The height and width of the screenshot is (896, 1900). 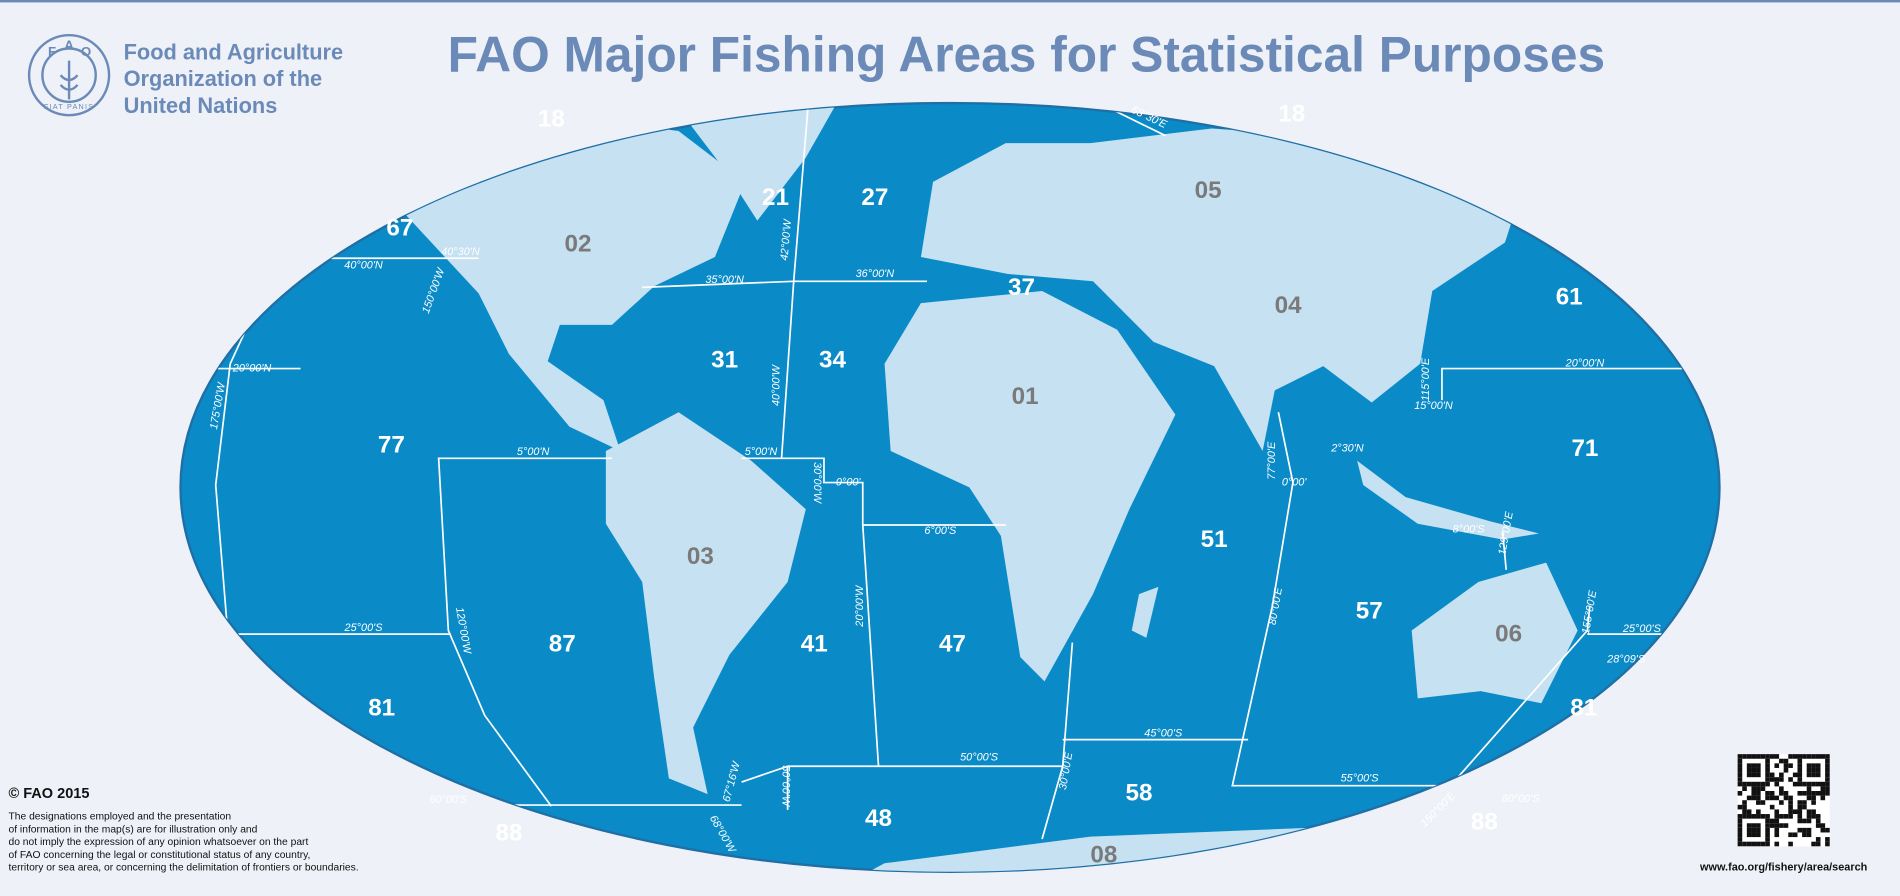 I want to click on boundary-label: 8°00'S, so click(x=1469, y=530).